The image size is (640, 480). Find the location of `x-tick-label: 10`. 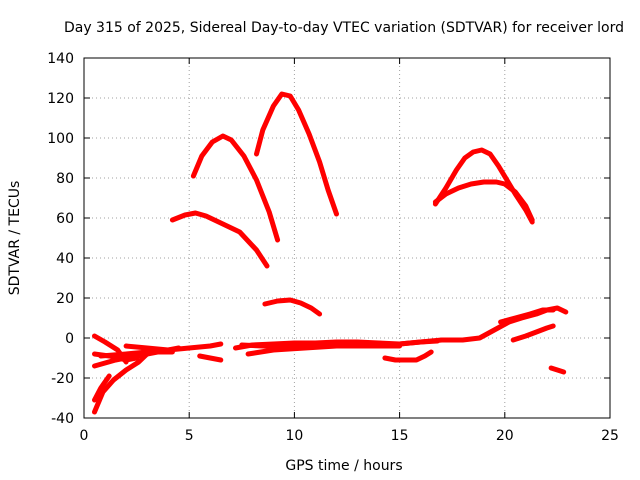

x-tick-label: 10 is located at coordinates (294, 436).